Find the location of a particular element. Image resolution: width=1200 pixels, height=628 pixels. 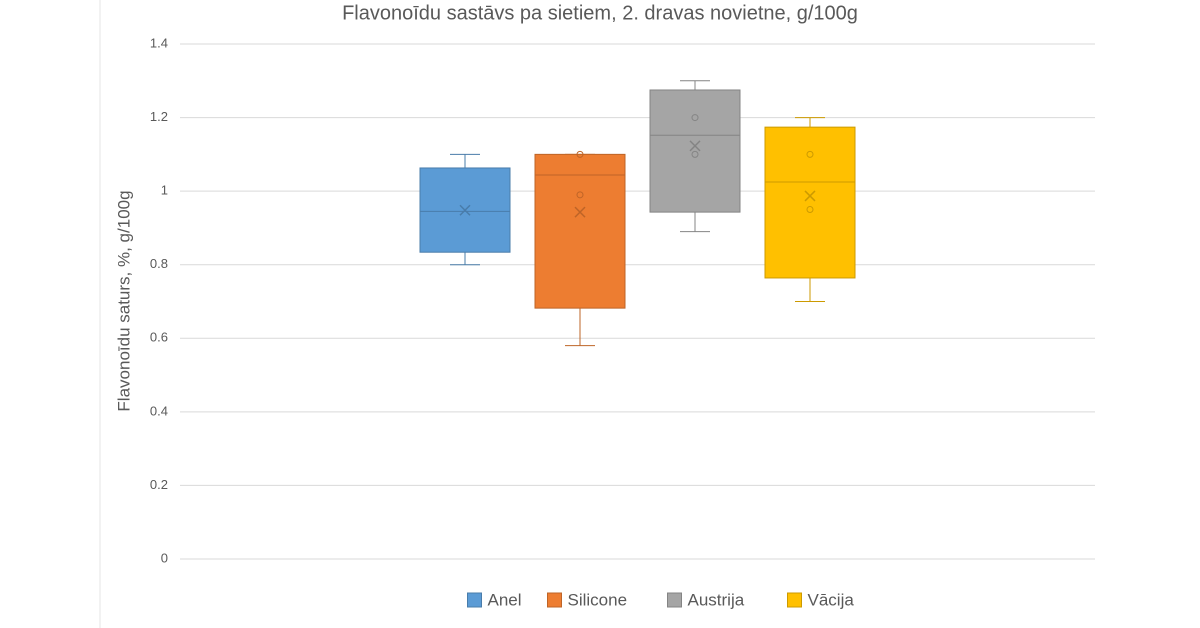

y-tick-label: 0 is located at coordinates (164, 557).